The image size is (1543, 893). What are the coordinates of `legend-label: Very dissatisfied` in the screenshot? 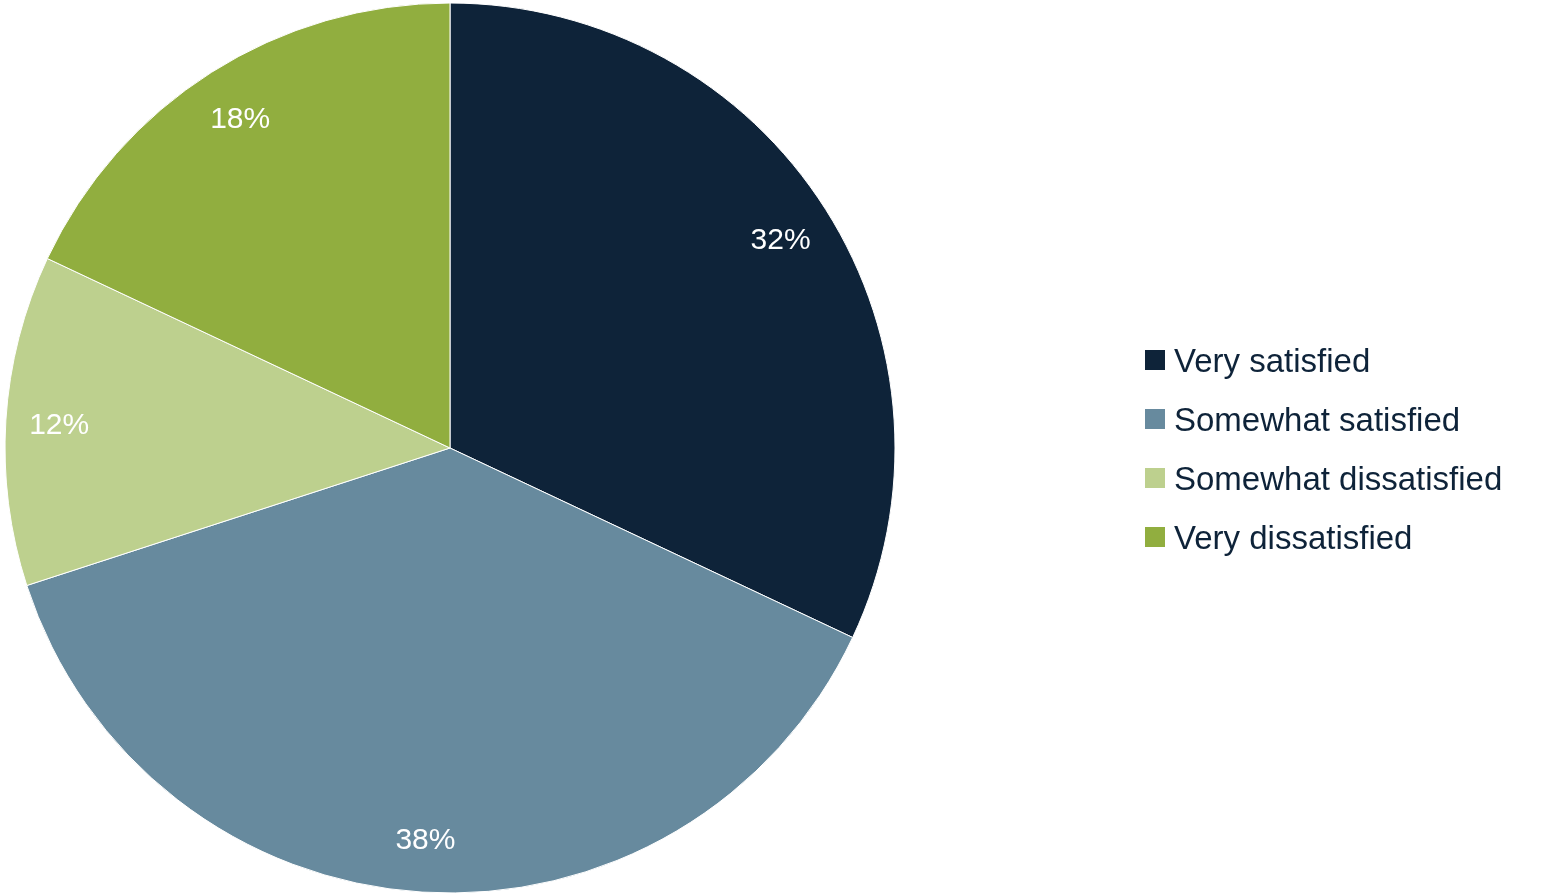 It's located at (1293, 537).